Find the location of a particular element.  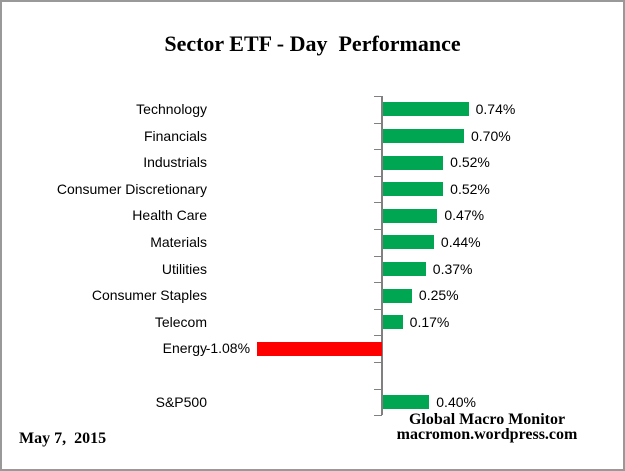

bar-materials is located at coordinates (408, 242).